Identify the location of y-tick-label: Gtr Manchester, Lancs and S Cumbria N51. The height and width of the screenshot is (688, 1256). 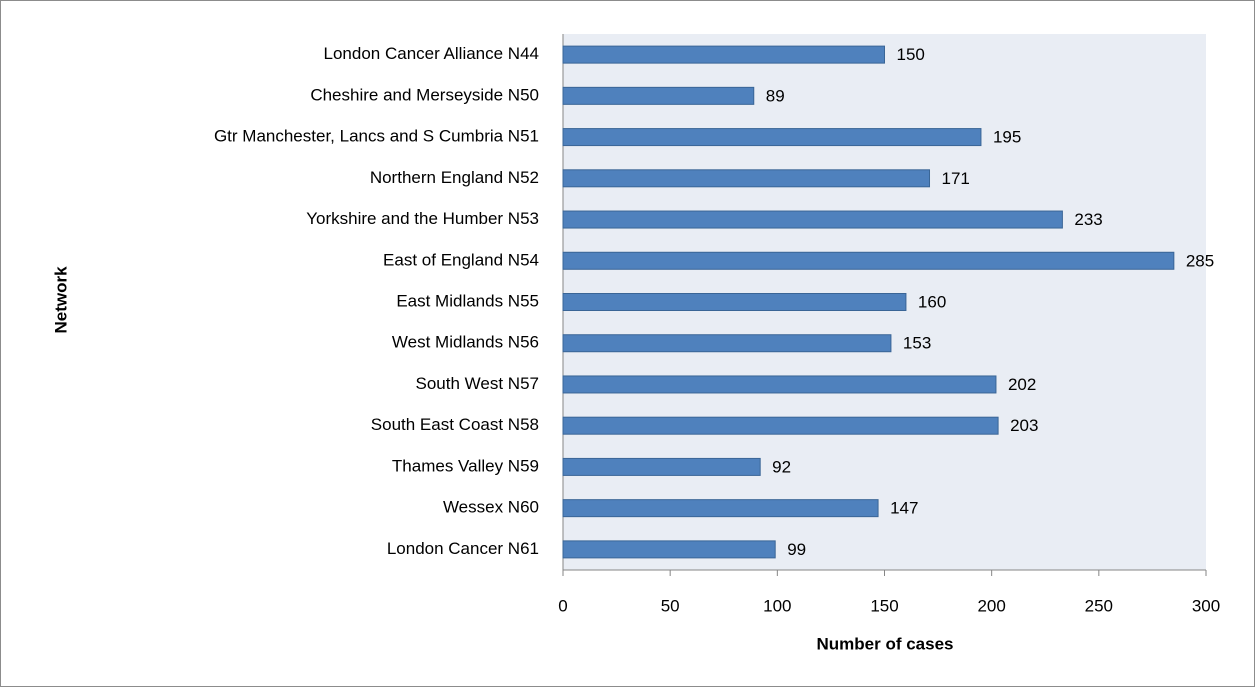
(376, 136).